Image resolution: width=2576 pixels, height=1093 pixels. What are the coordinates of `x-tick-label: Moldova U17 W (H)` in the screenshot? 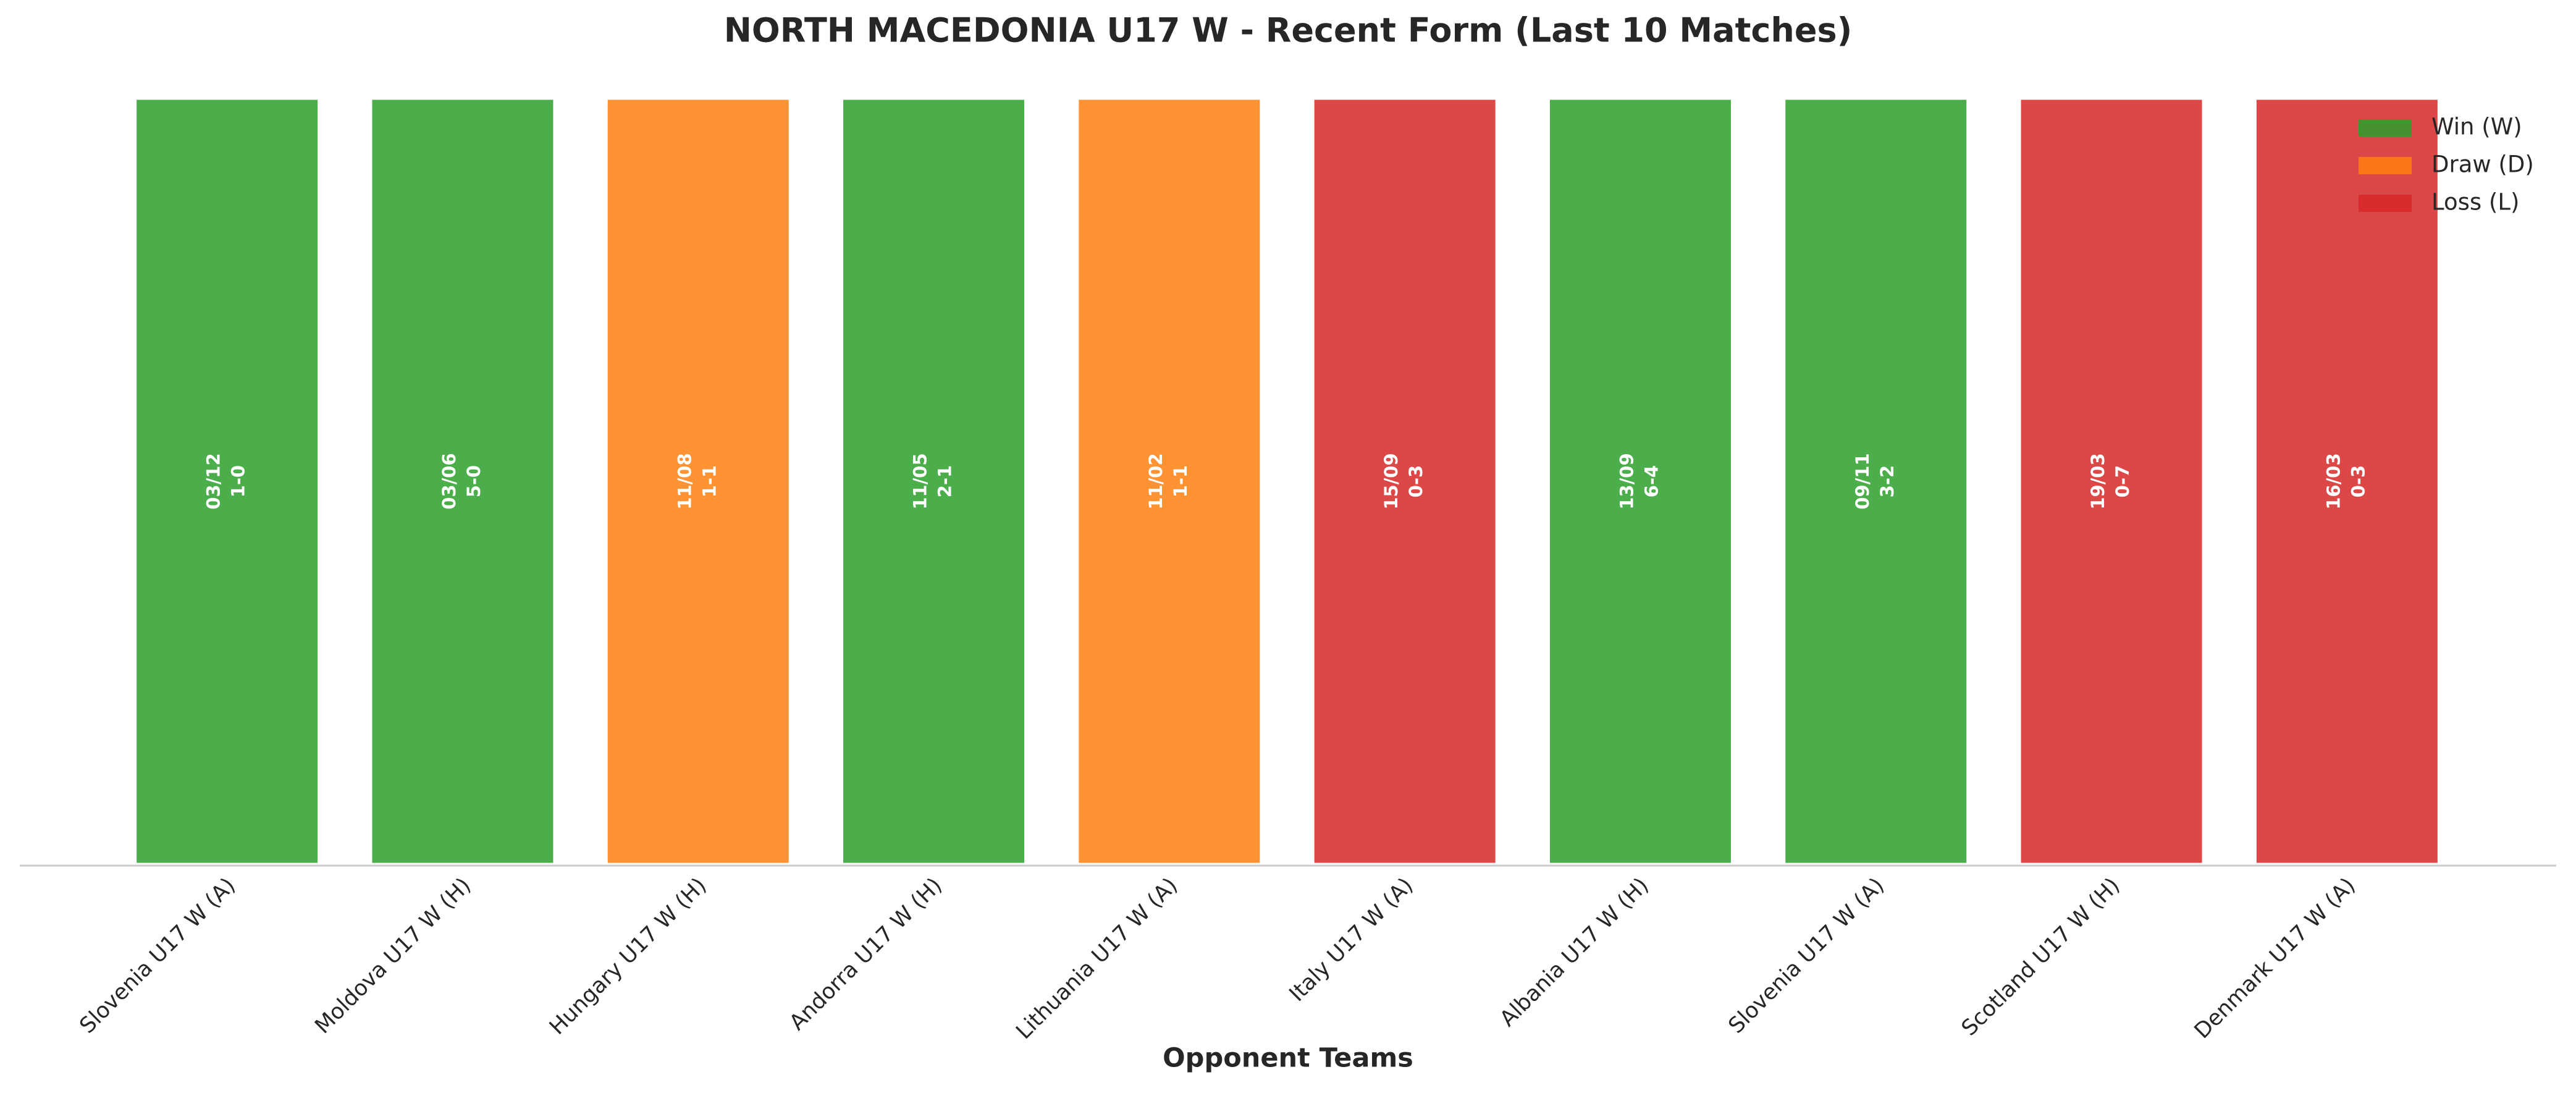 It's located at (393, 956).